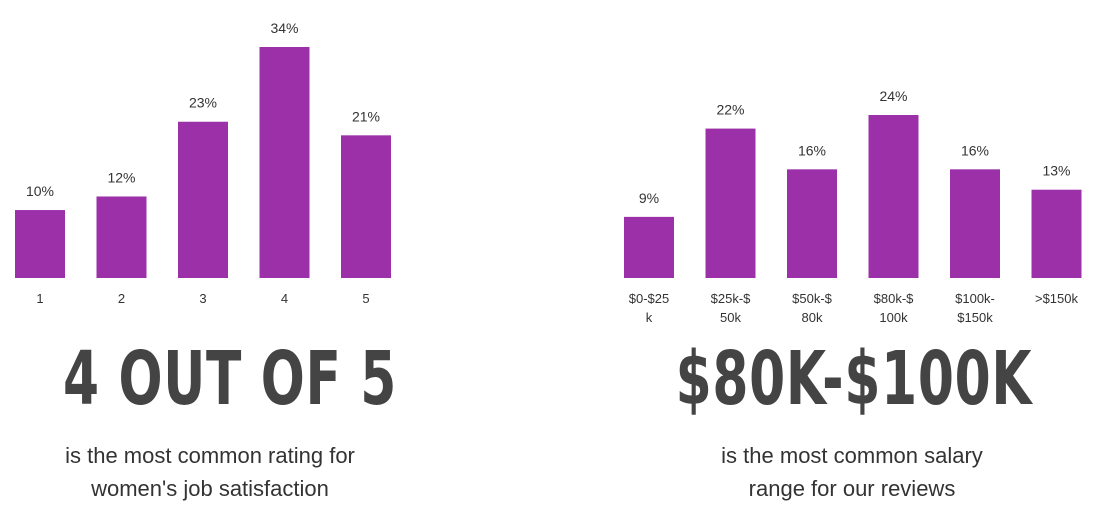 This screenshot has width=1104, height=510. I want to click on rating-caption-line-2: women's job satisfaction, so click(210, 488).